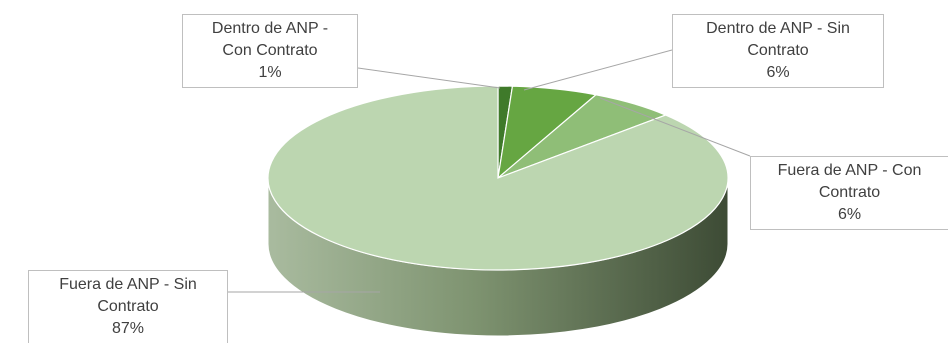  Describe the element at coordinates (128, 328) in the screenshot. I see `callout-percent: 87%` at that location.